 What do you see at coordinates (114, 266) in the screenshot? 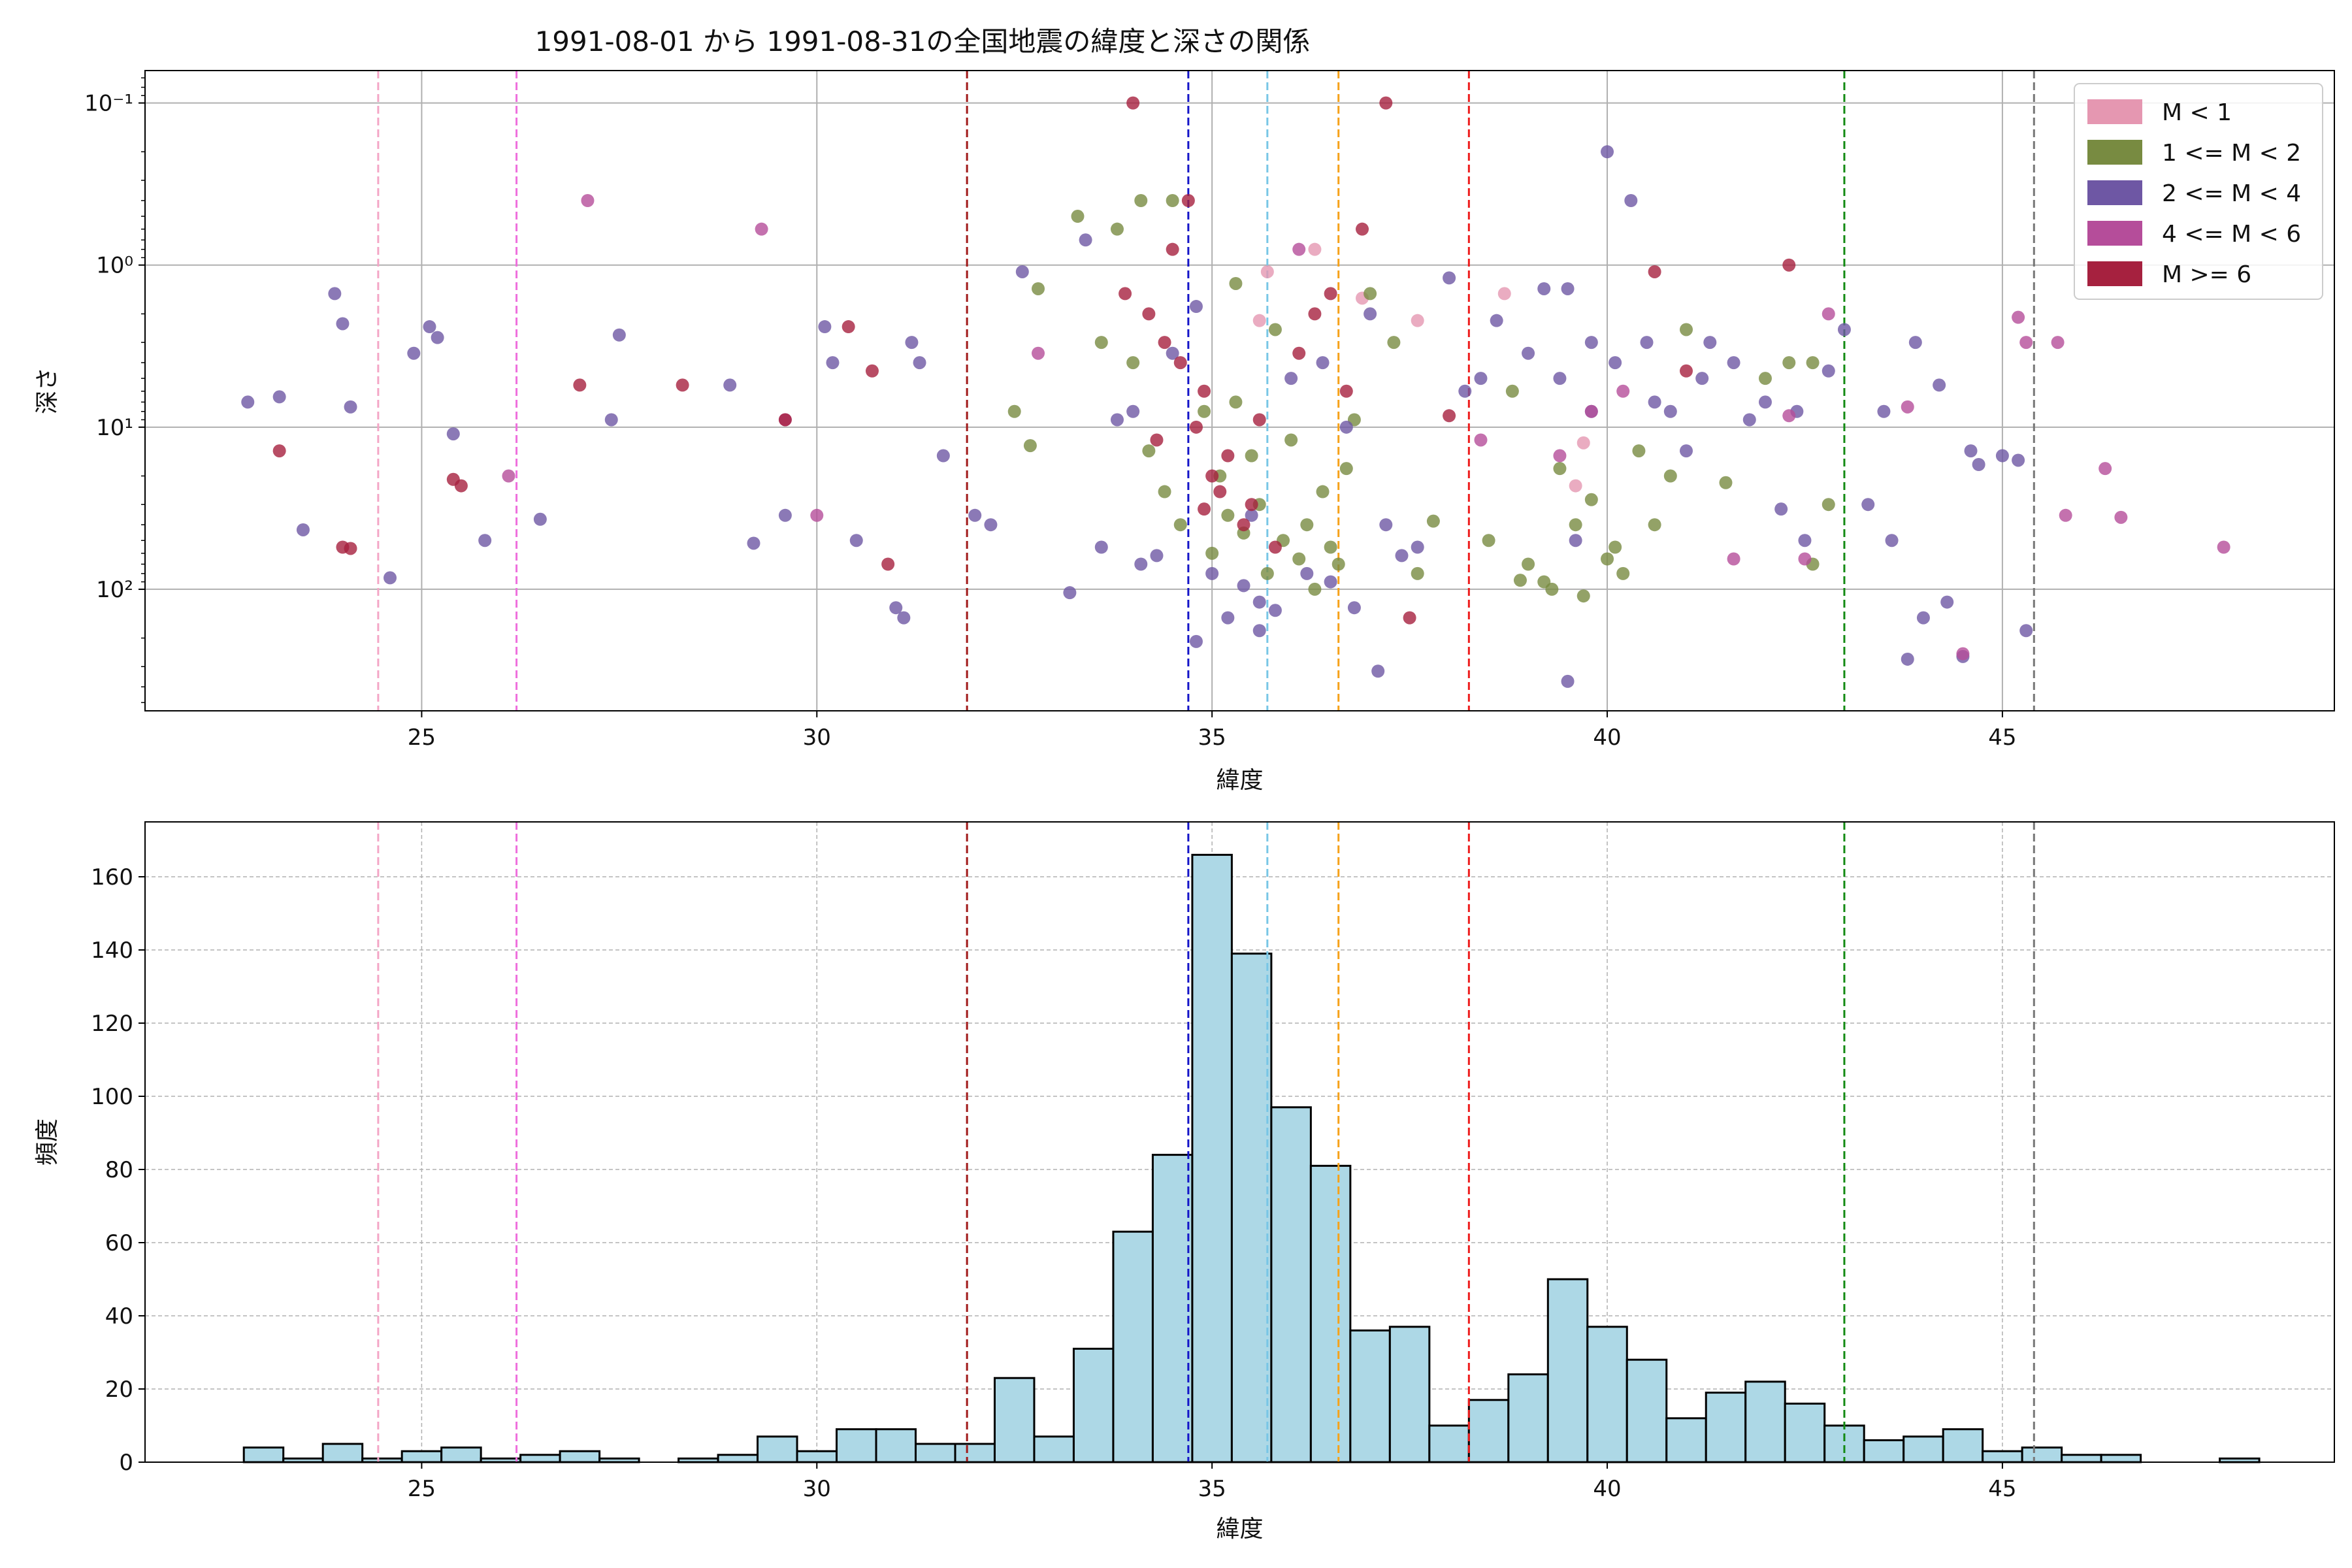
I see `scatter-y-tick-label: 10⁰` at bounding box center [114, 266].